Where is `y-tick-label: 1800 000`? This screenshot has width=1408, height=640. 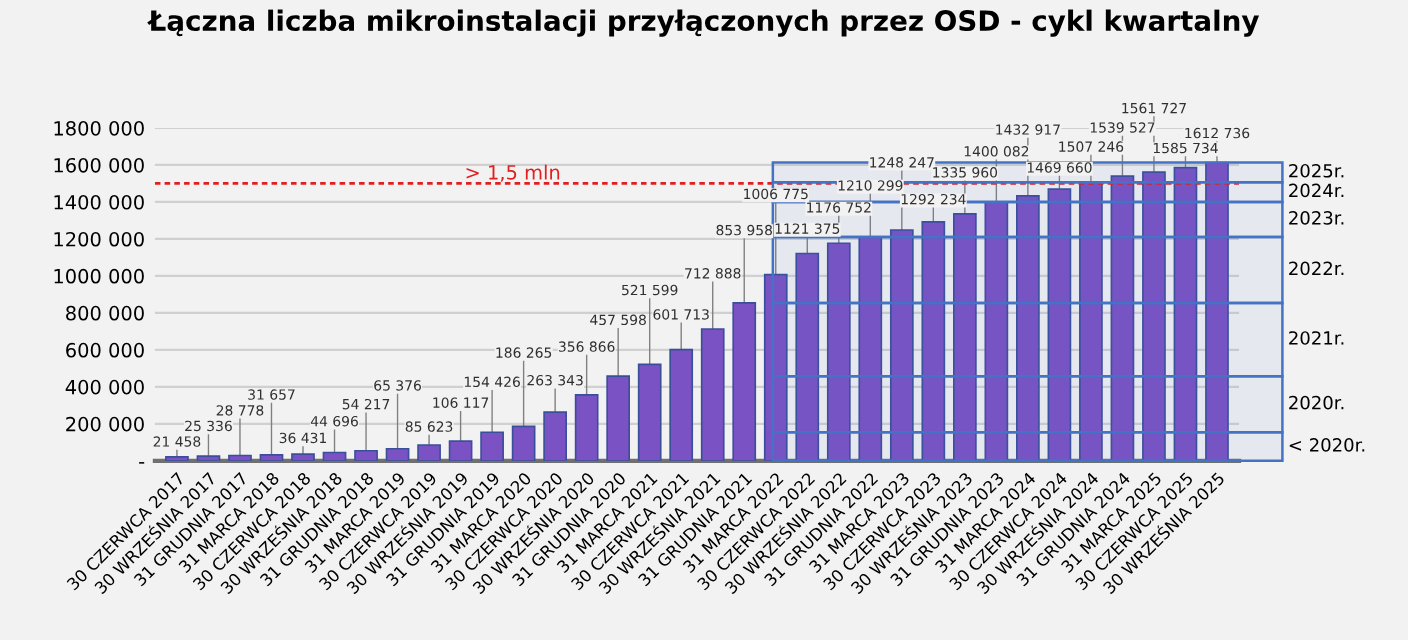 y-tick-label: 1800 000 is located at coordinates (99, 128).